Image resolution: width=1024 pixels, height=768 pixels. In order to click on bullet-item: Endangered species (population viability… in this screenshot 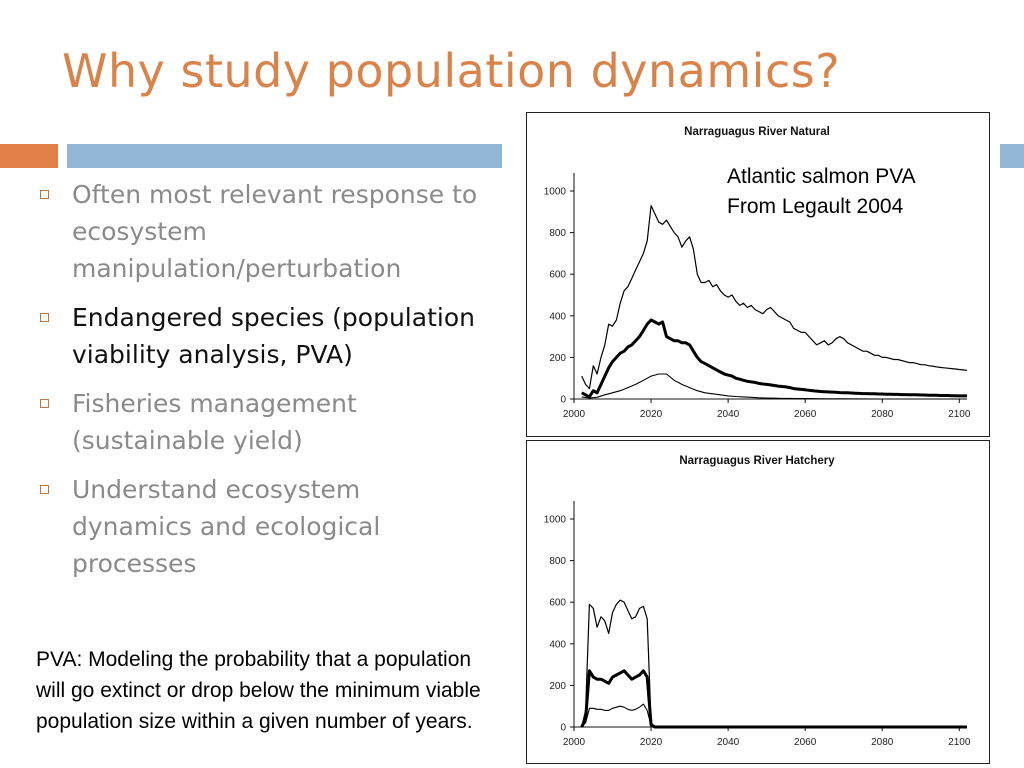, I will do `click(261, 336)`.